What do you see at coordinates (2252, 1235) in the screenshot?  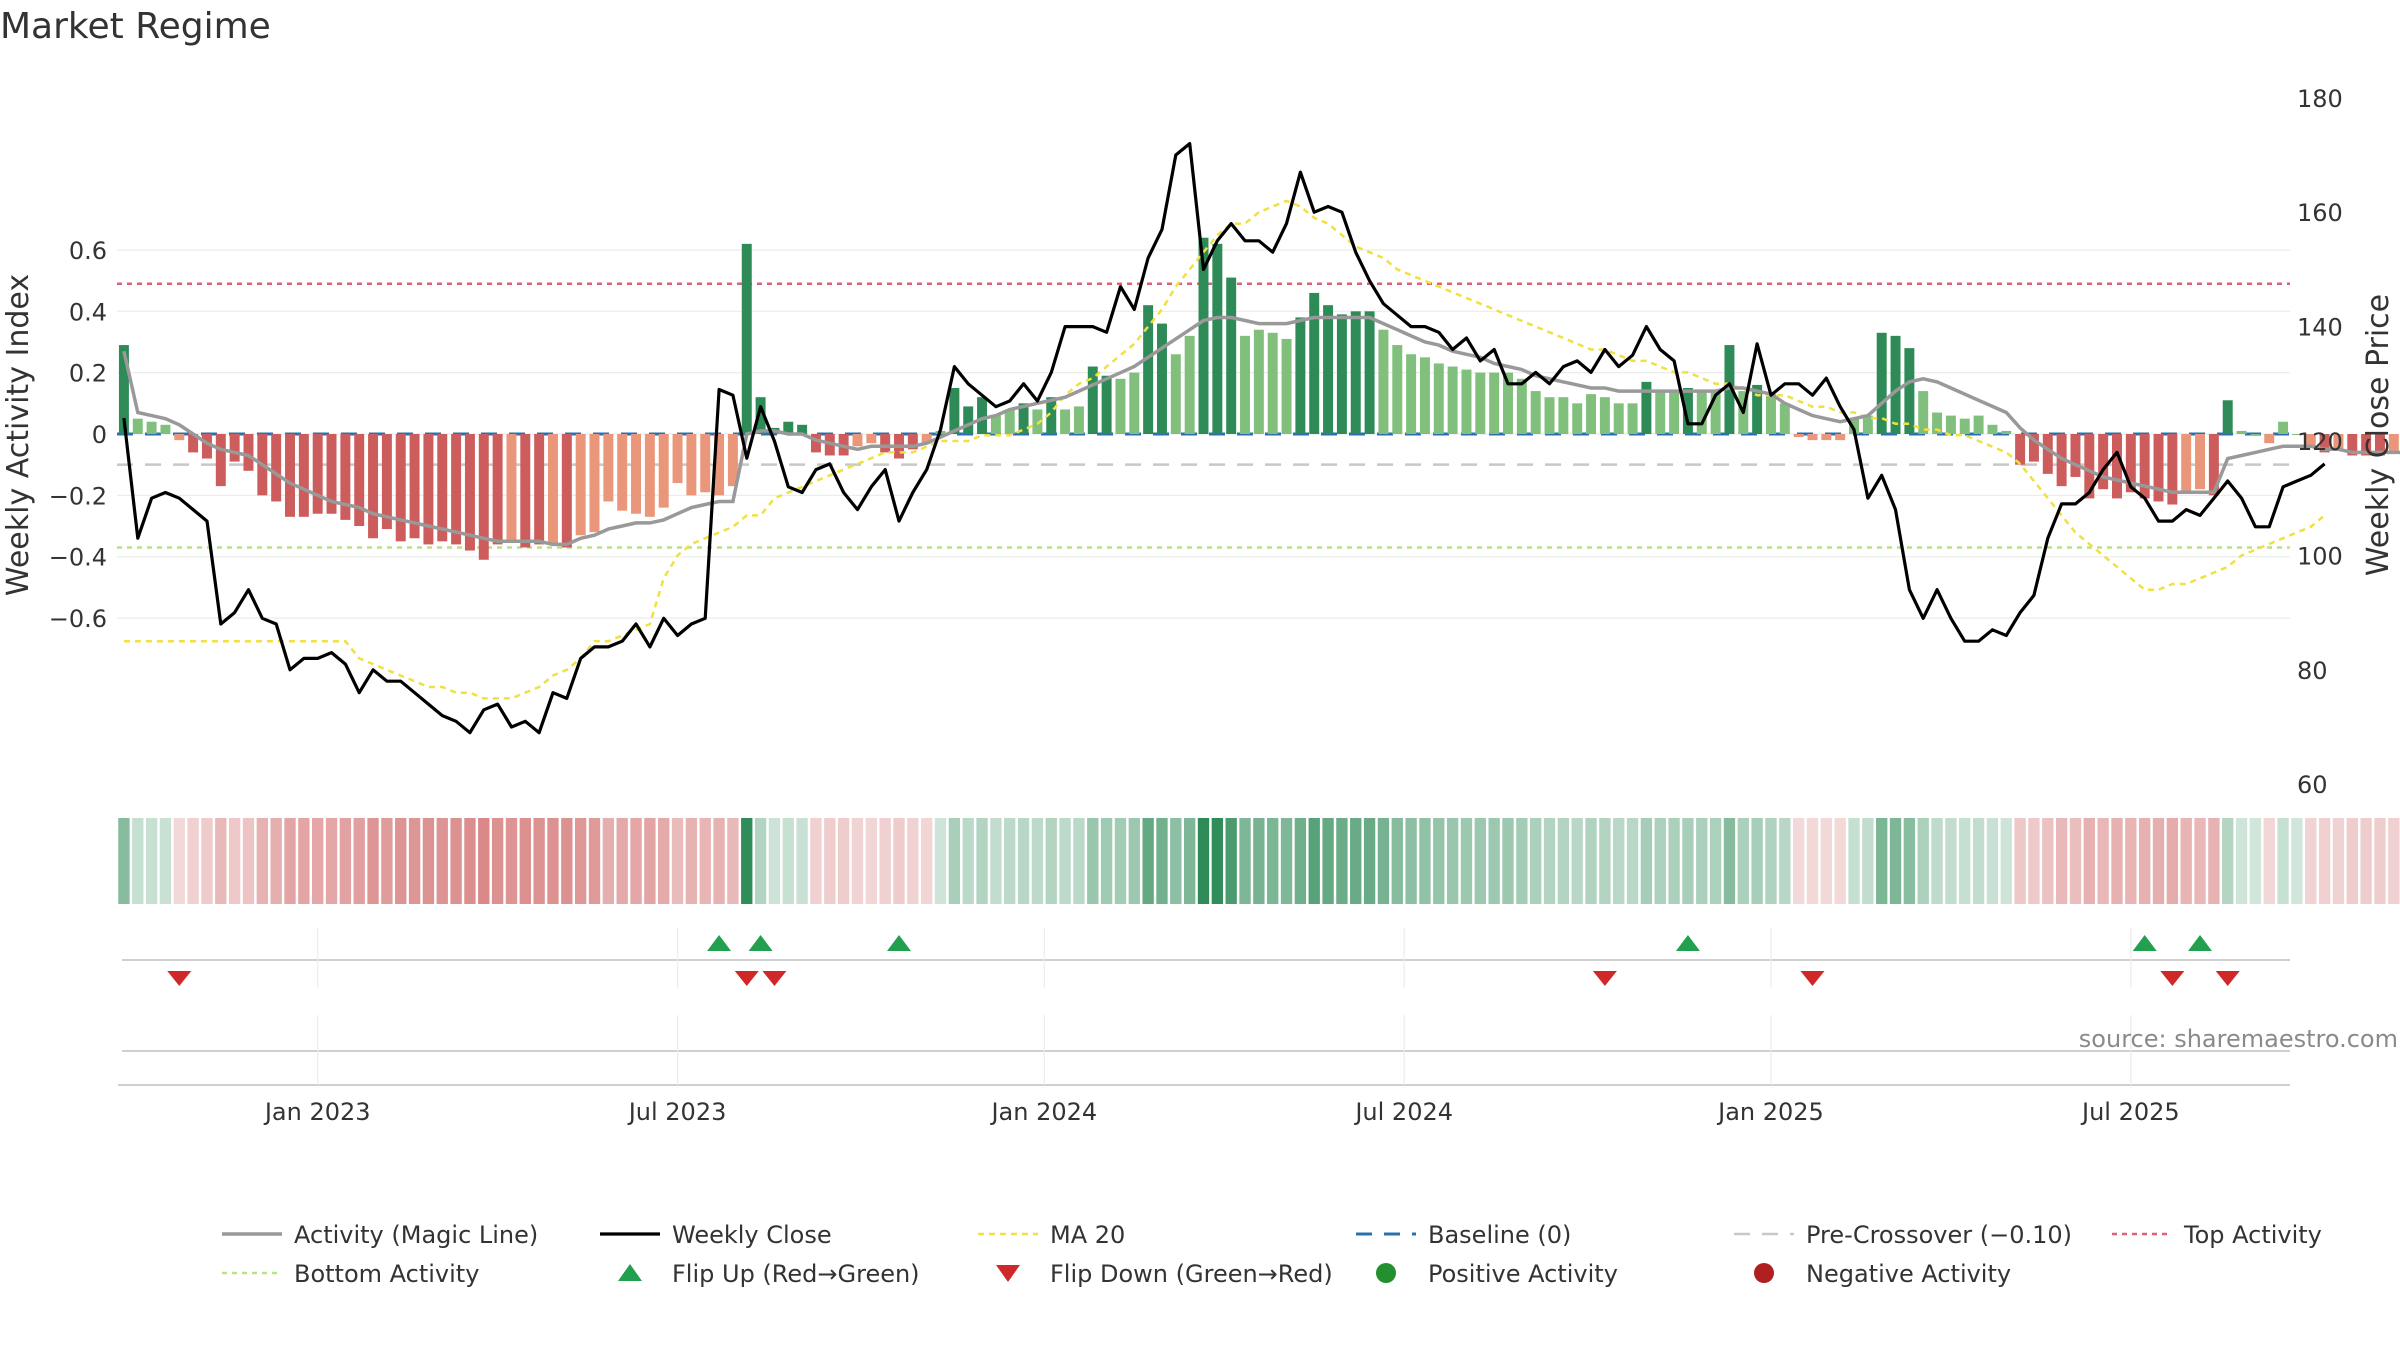 I see `legend-label-top: Top Activity` at bounding box center [2252, 1235].